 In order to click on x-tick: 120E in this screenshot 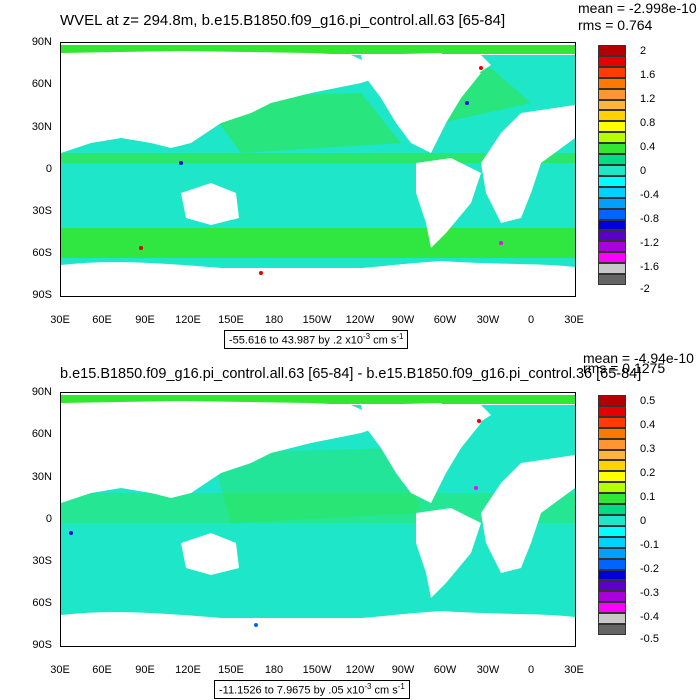, I will do `click(188, 320)`.